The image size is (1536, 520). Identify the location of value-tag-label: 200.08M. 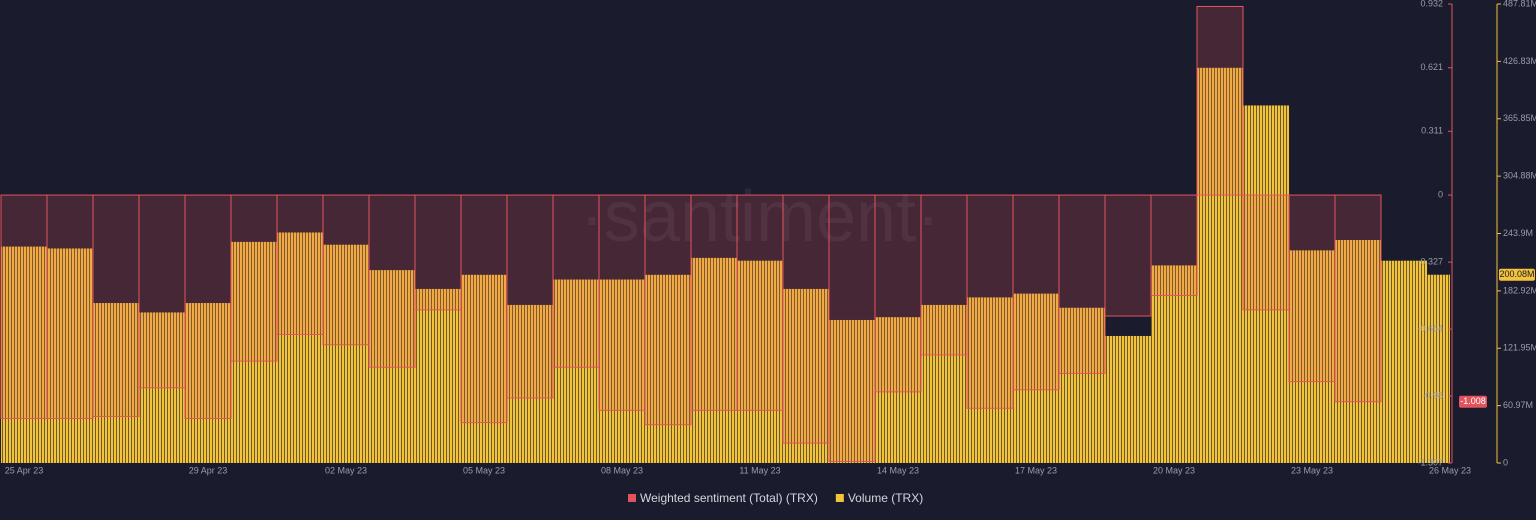
(1516, 274).